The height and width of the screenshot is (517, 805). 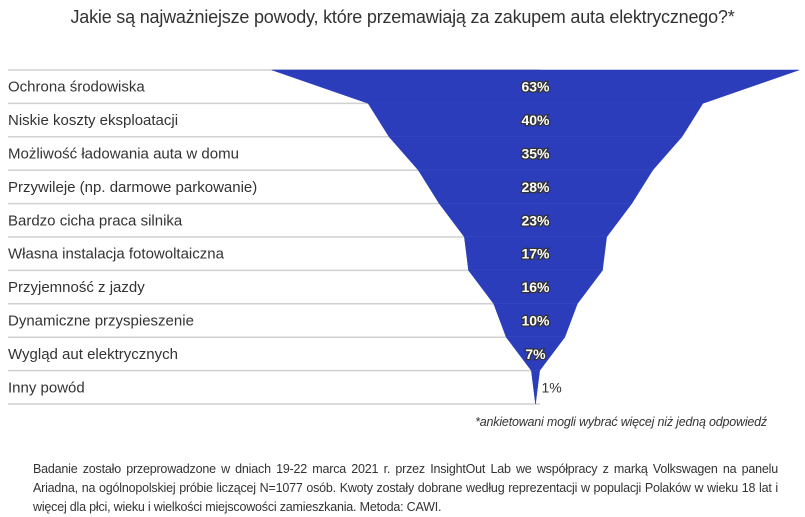 I want to click on category-label: Własna instalacja fotowoltaiczna, so click(x=116, y=254).